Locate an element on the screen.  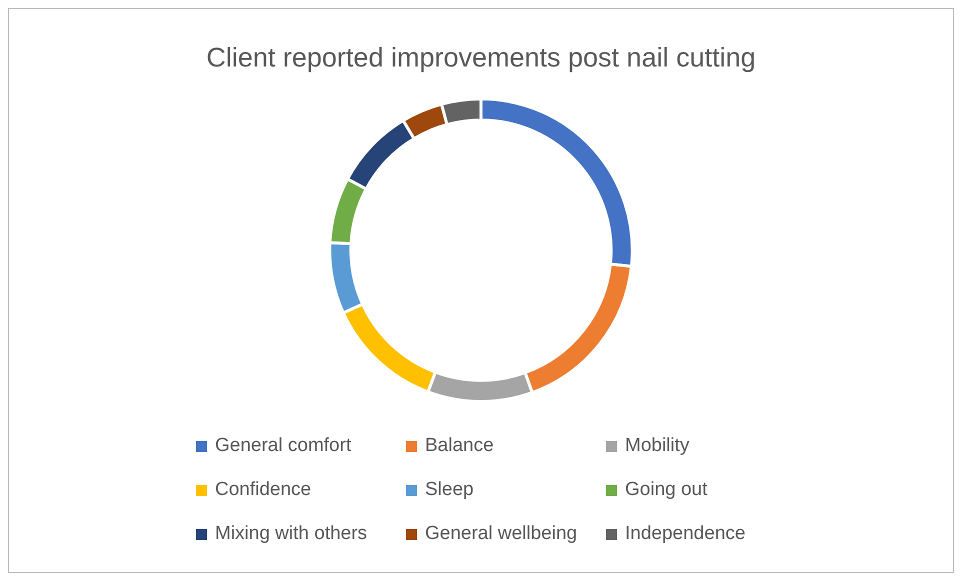
legend-label: Balance is located at coordinates (459, 446).